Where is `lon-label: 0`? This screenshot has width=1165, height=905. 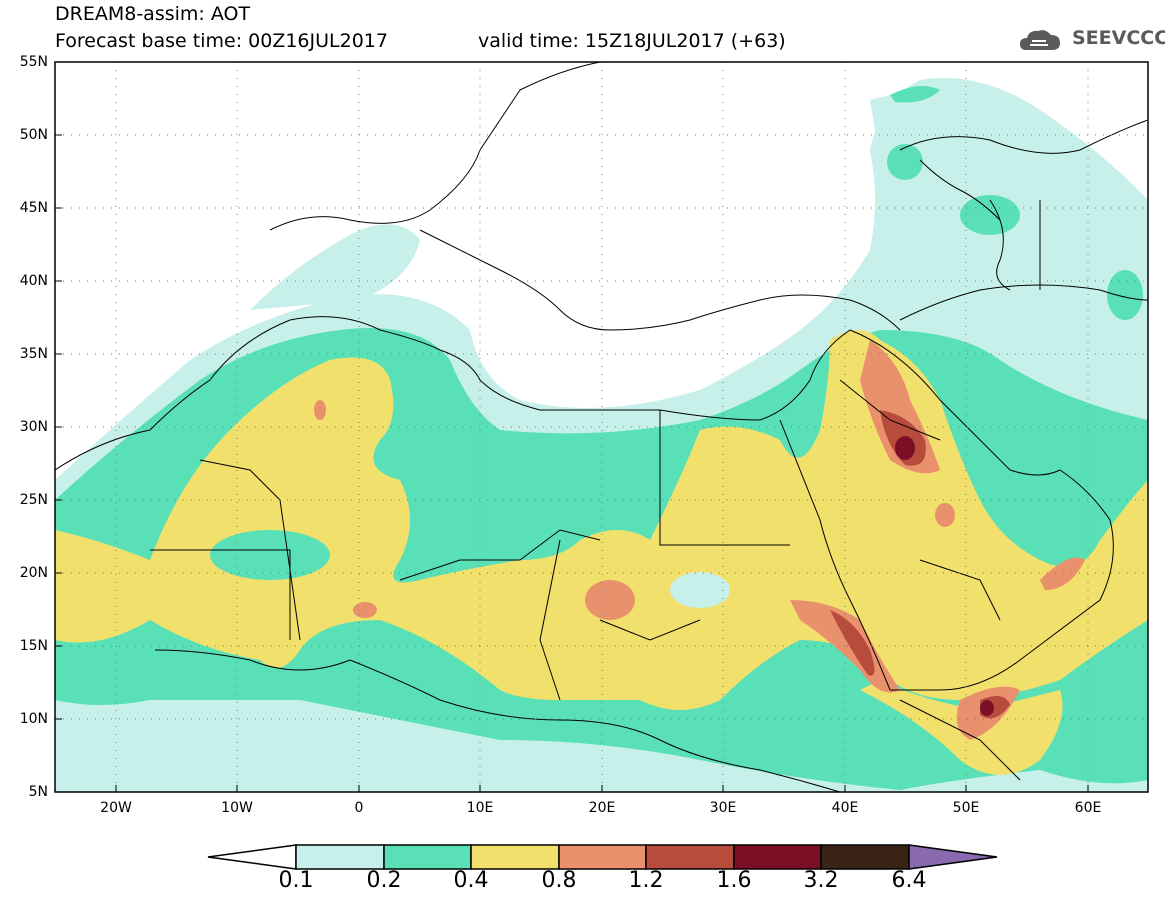 lon-label: 0 is located at coordinates (359, 808).